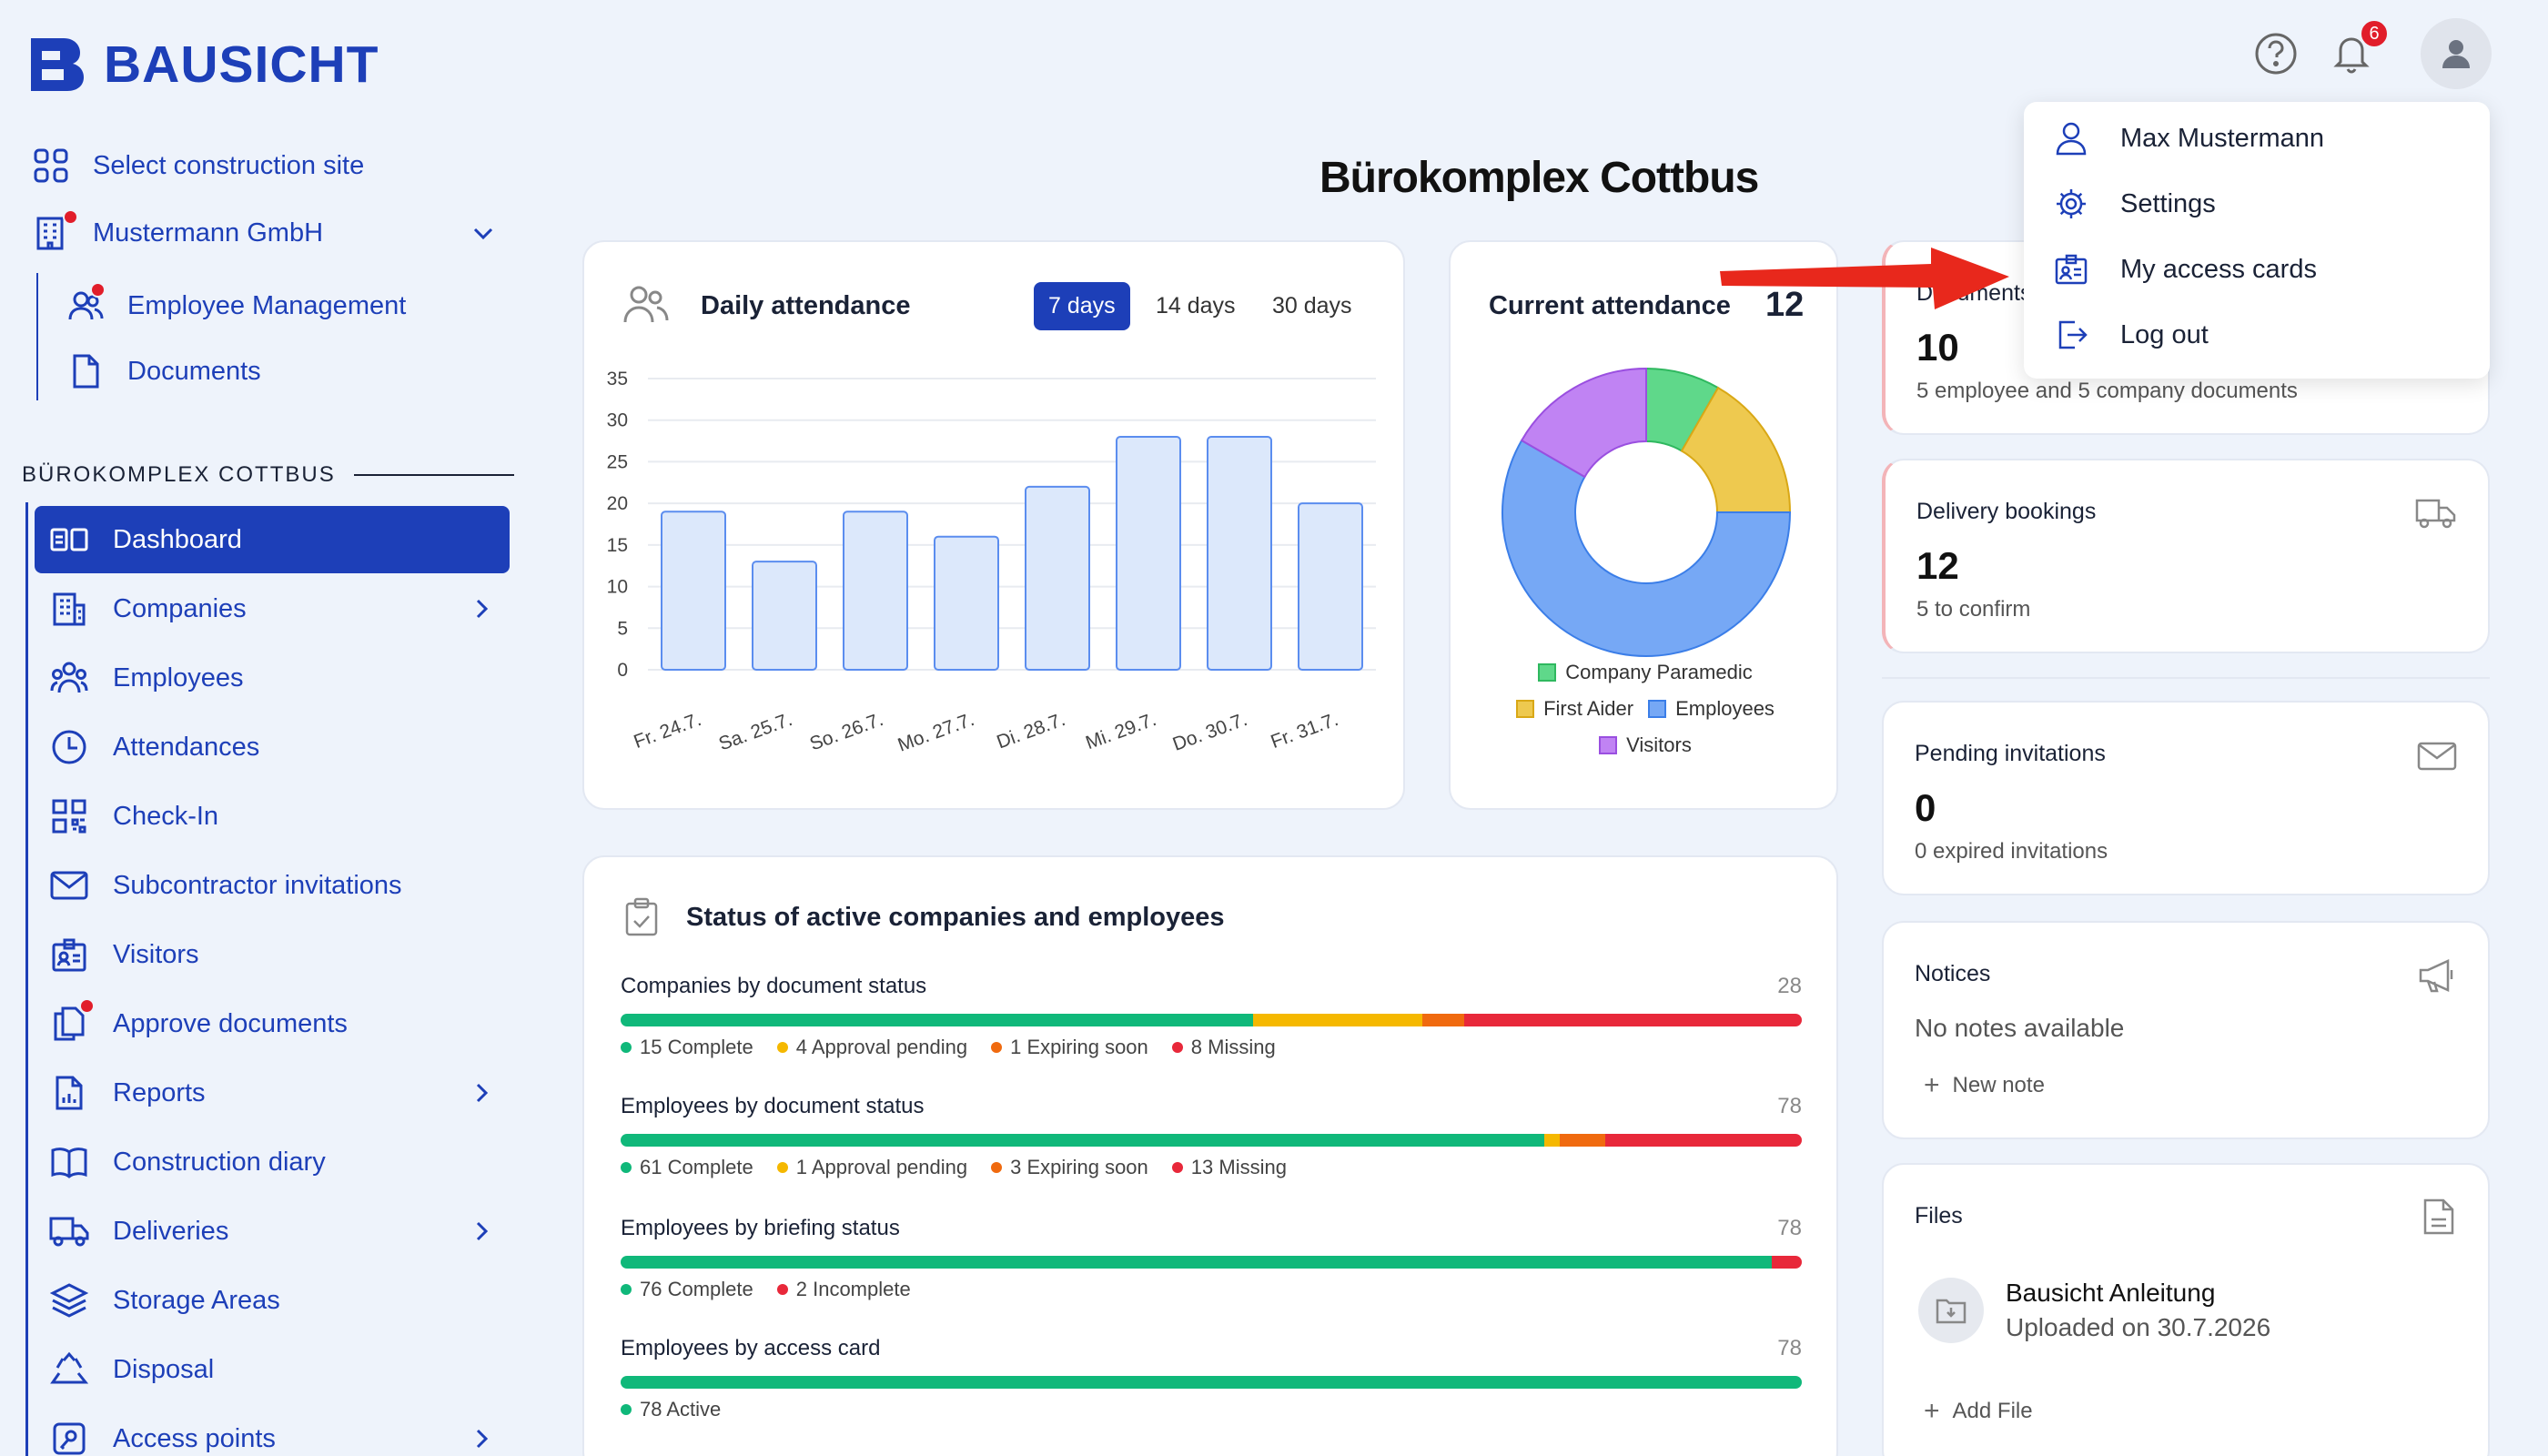 The height and width of the screenshot is (1456, 2548). What do you see at coordinates (618, 379) in the screenshot?
I see `y-tick-label: 35` at bounding box center [618, 379].